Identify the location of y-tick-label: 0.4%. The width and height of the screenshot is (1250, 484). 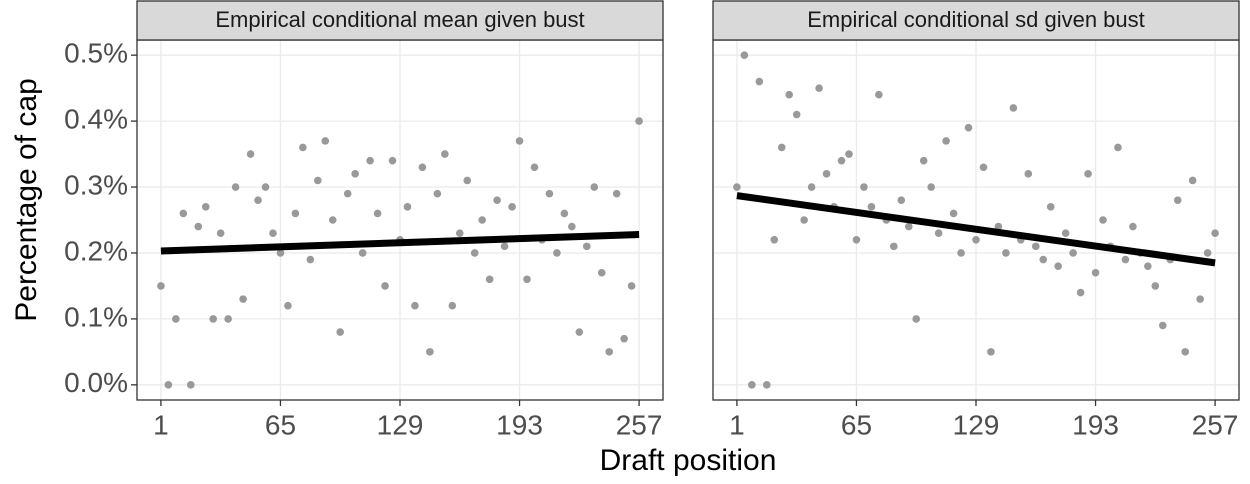
(96, 118).